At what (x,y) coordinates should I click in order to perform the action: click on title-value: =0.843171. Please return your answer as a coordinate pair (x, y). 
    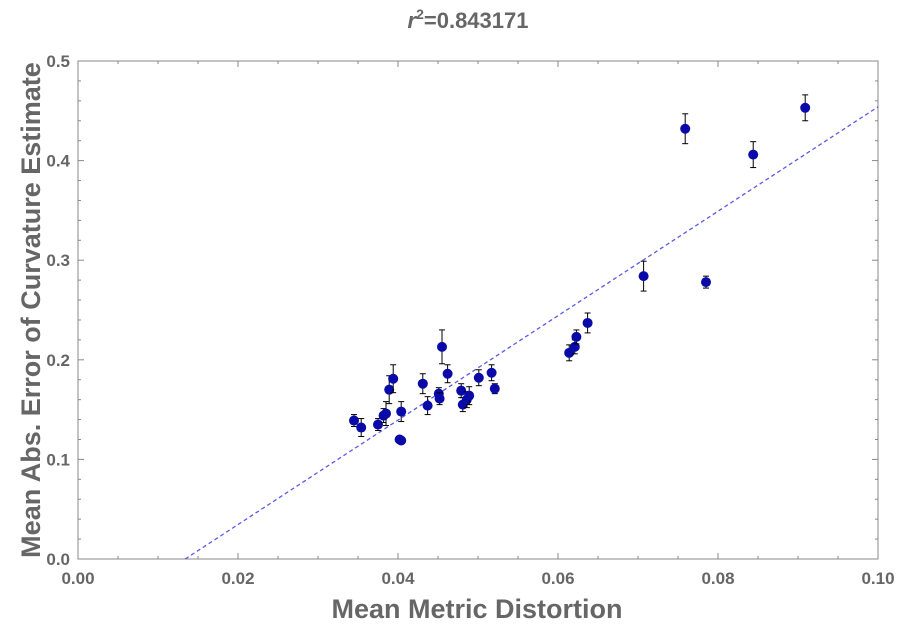
    Looking at the image, I should click on (476, 20).